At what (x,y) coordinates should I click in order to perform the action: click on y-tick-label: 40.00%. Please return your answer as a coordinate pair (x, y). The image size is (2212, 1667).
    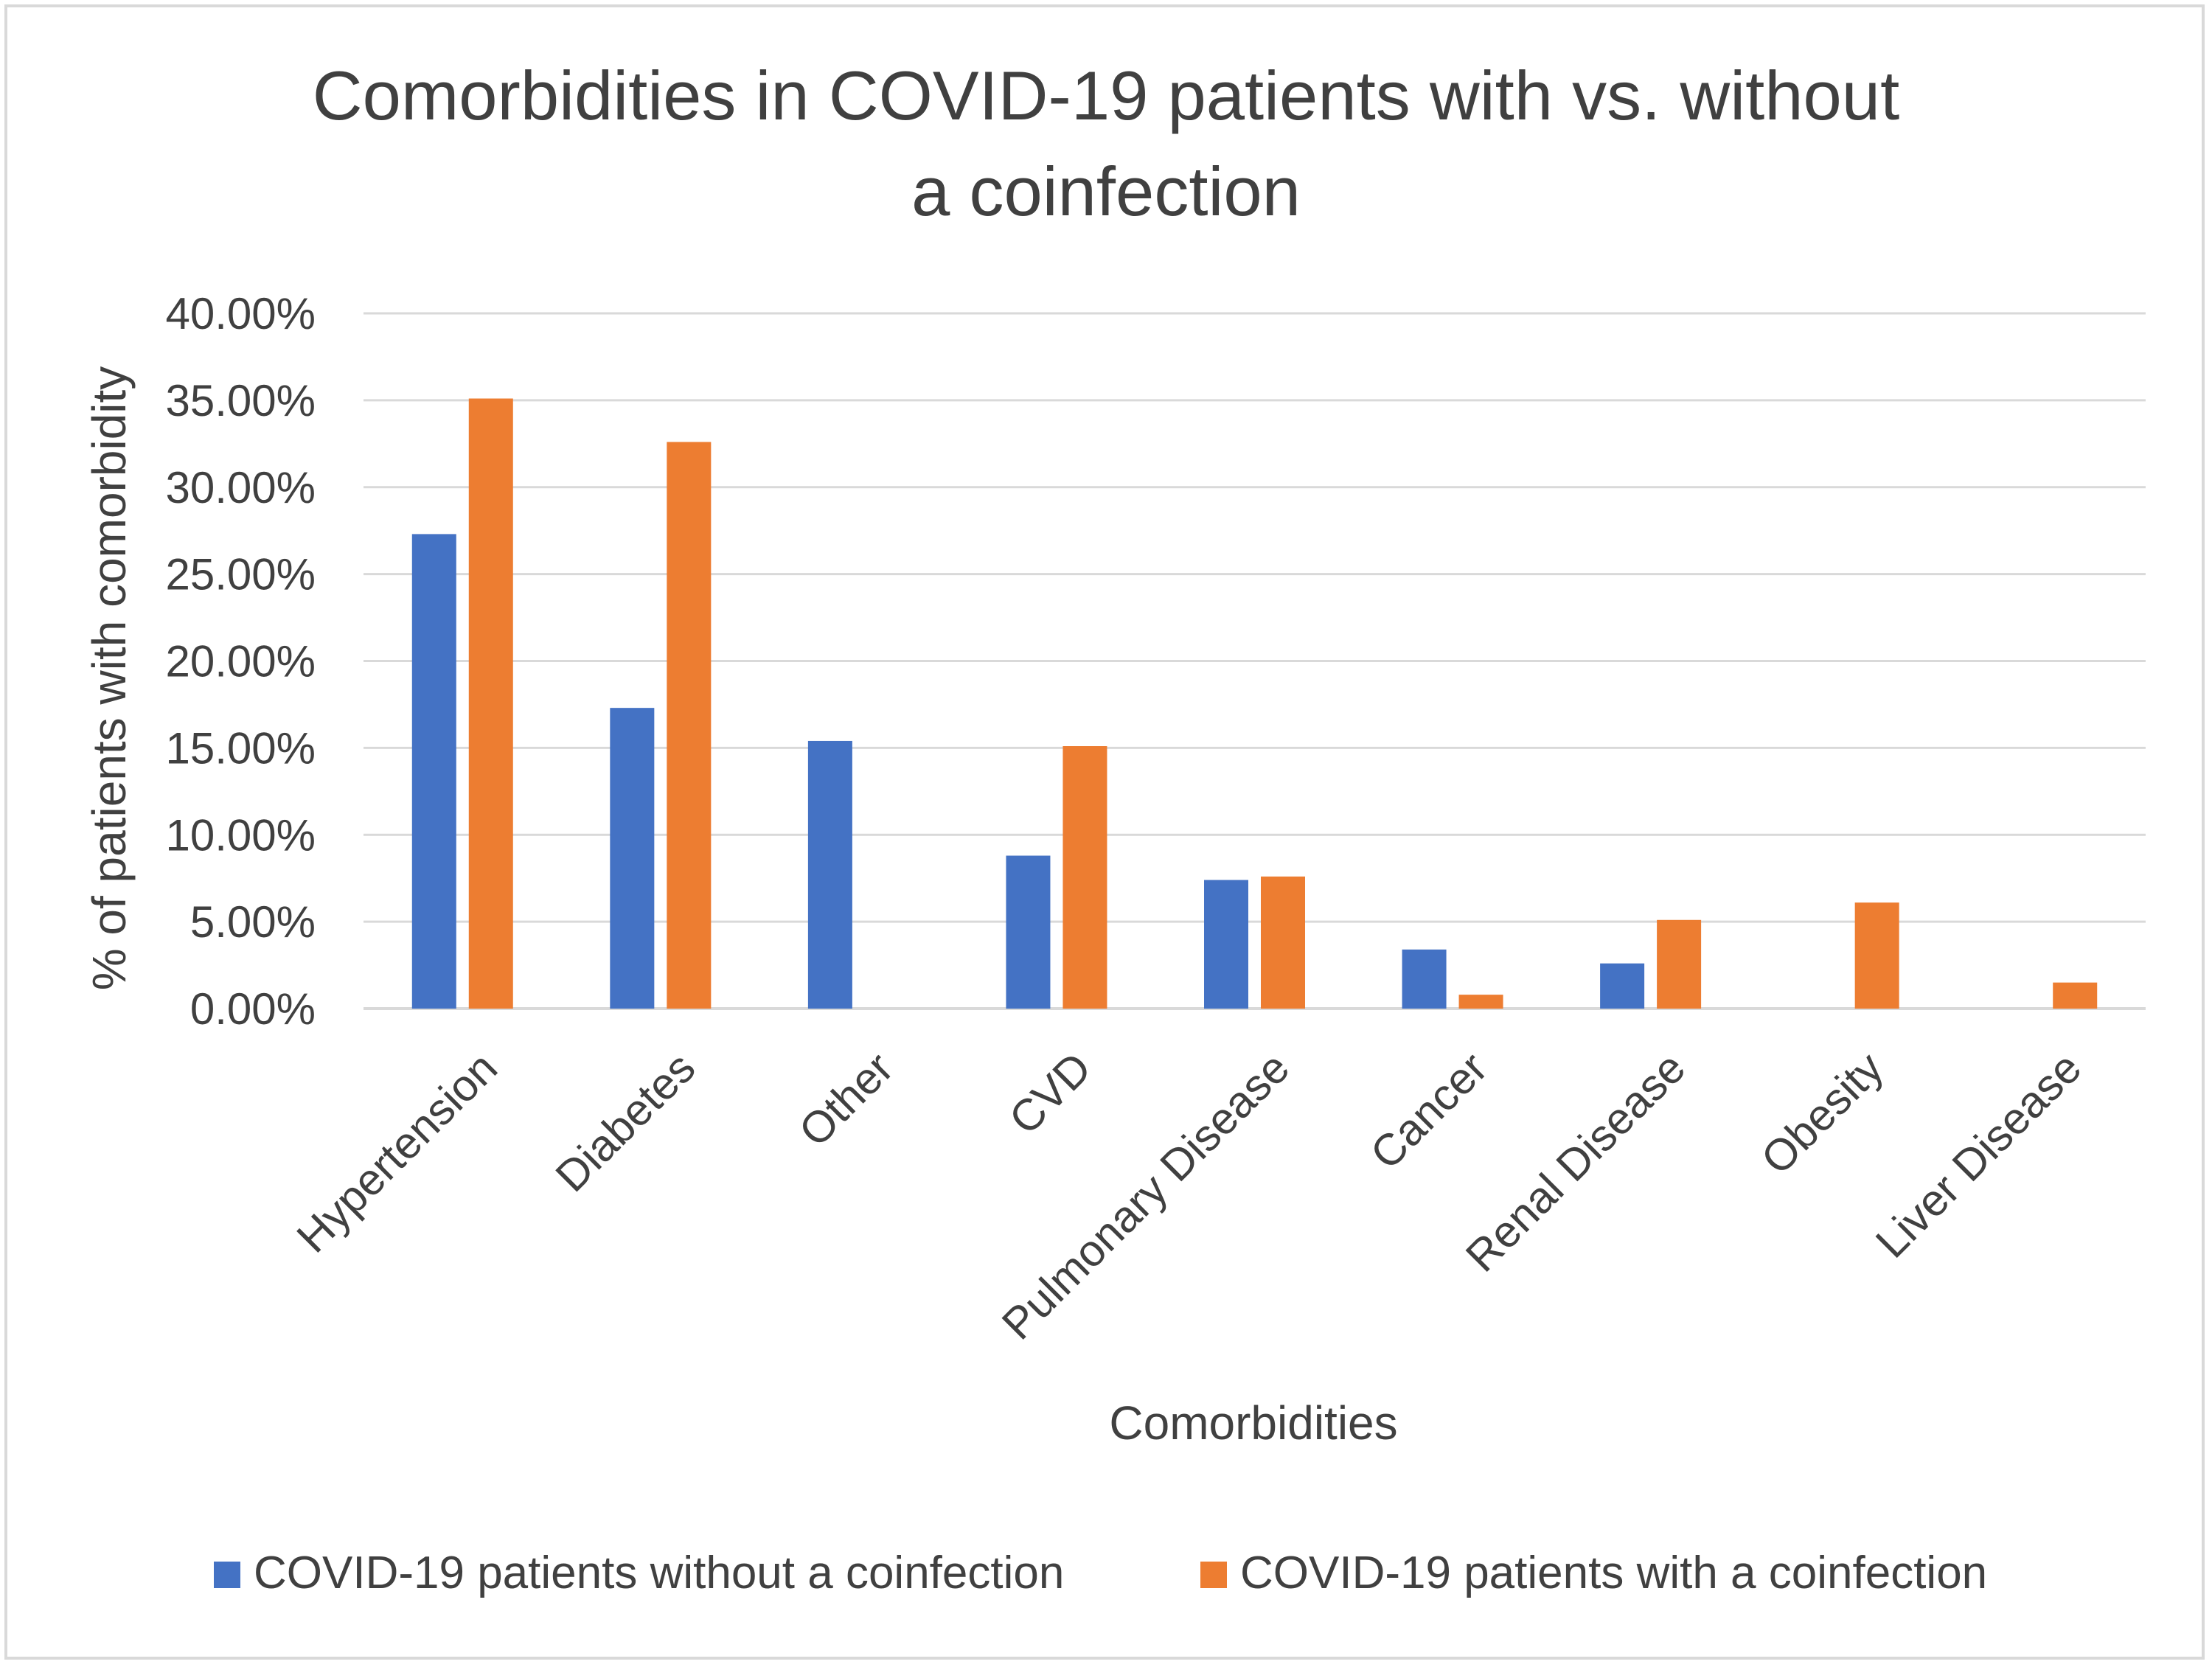
    Looking at the image, I should click on (241, 313).